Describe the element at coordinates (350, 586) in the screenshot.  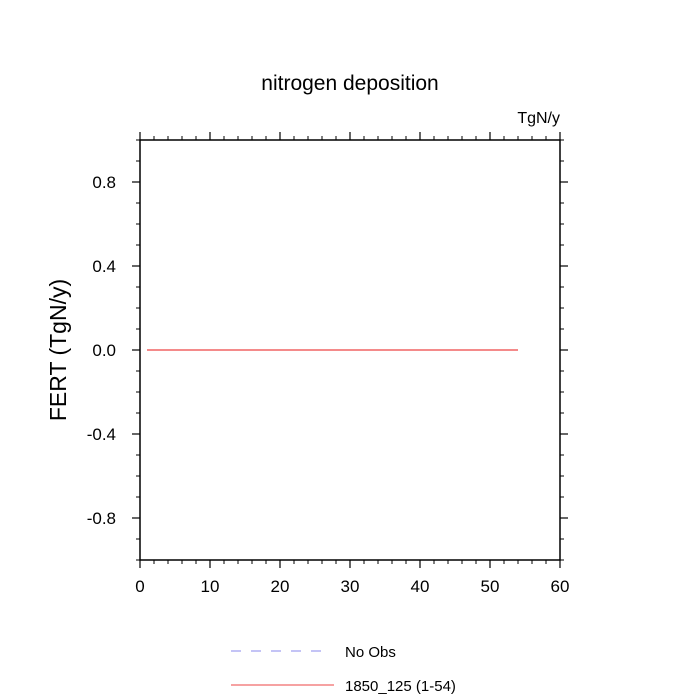
I see `x-tick-label: 30` at that location.